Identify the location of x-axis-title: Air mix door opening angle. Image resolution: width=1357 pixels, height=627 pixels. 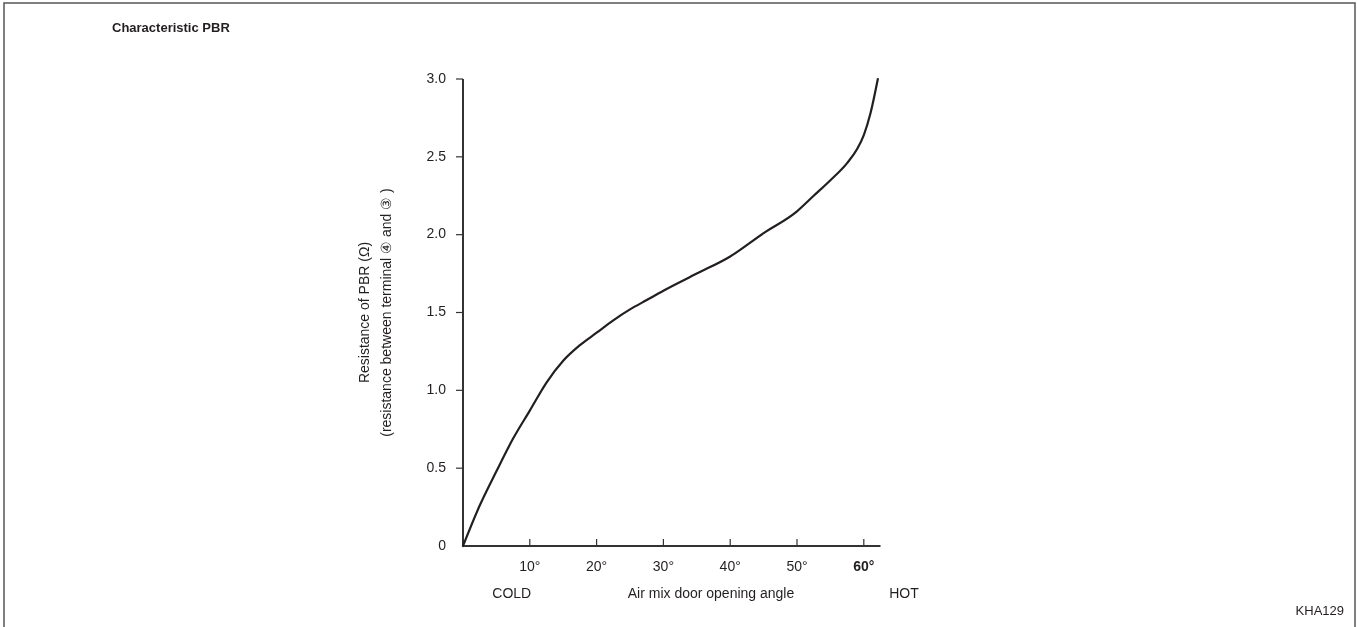
(711, 593).